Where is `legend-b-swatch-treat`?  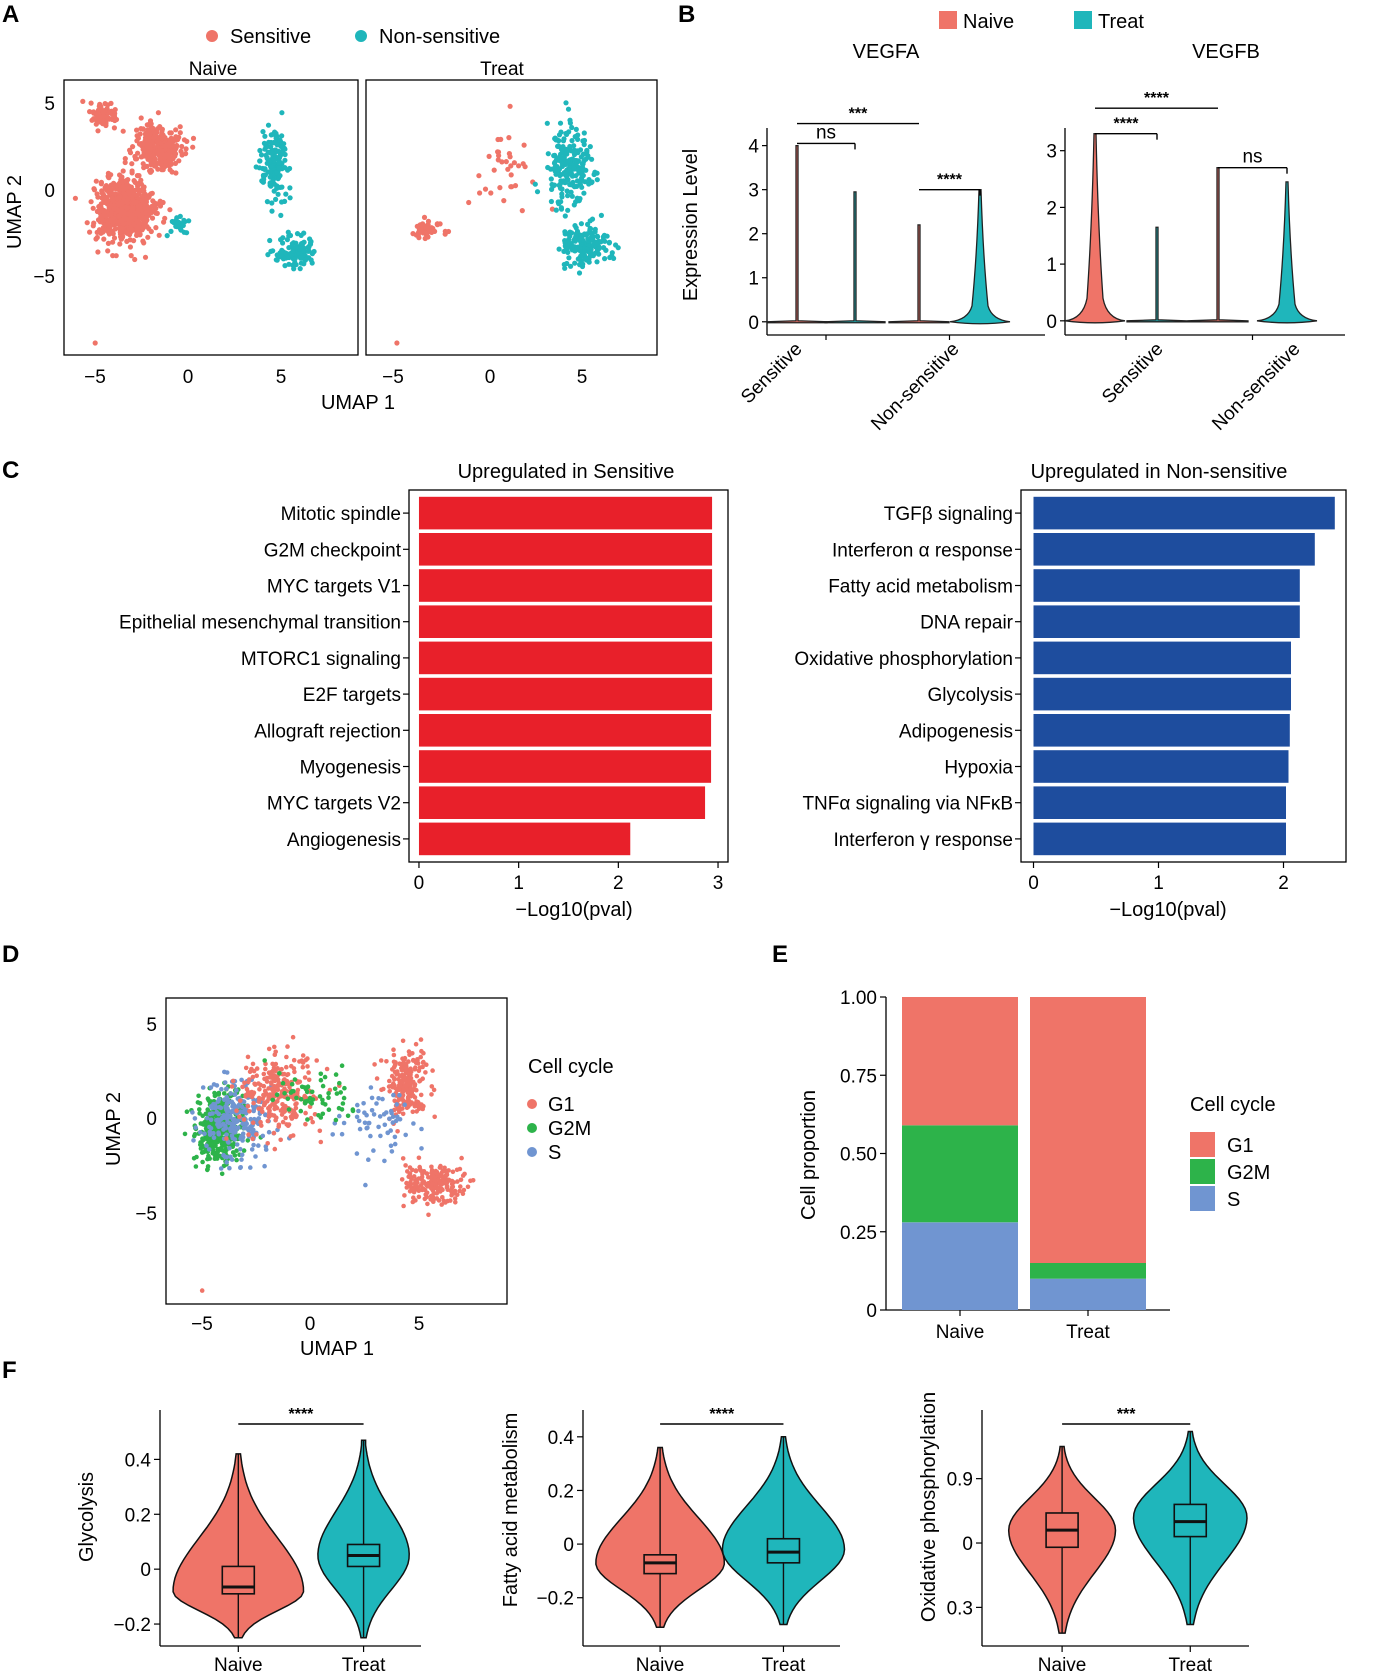
legend-b-swatch-treat is located at coordinates (1083, 20).